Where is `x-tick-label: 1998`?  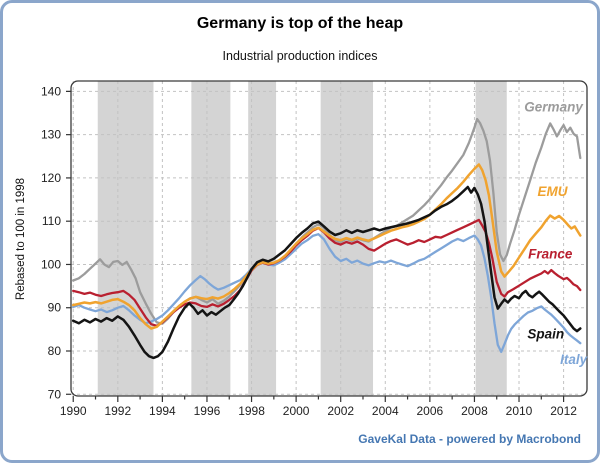 x-tick-label: 1998 is located at coordinates (251, 411).